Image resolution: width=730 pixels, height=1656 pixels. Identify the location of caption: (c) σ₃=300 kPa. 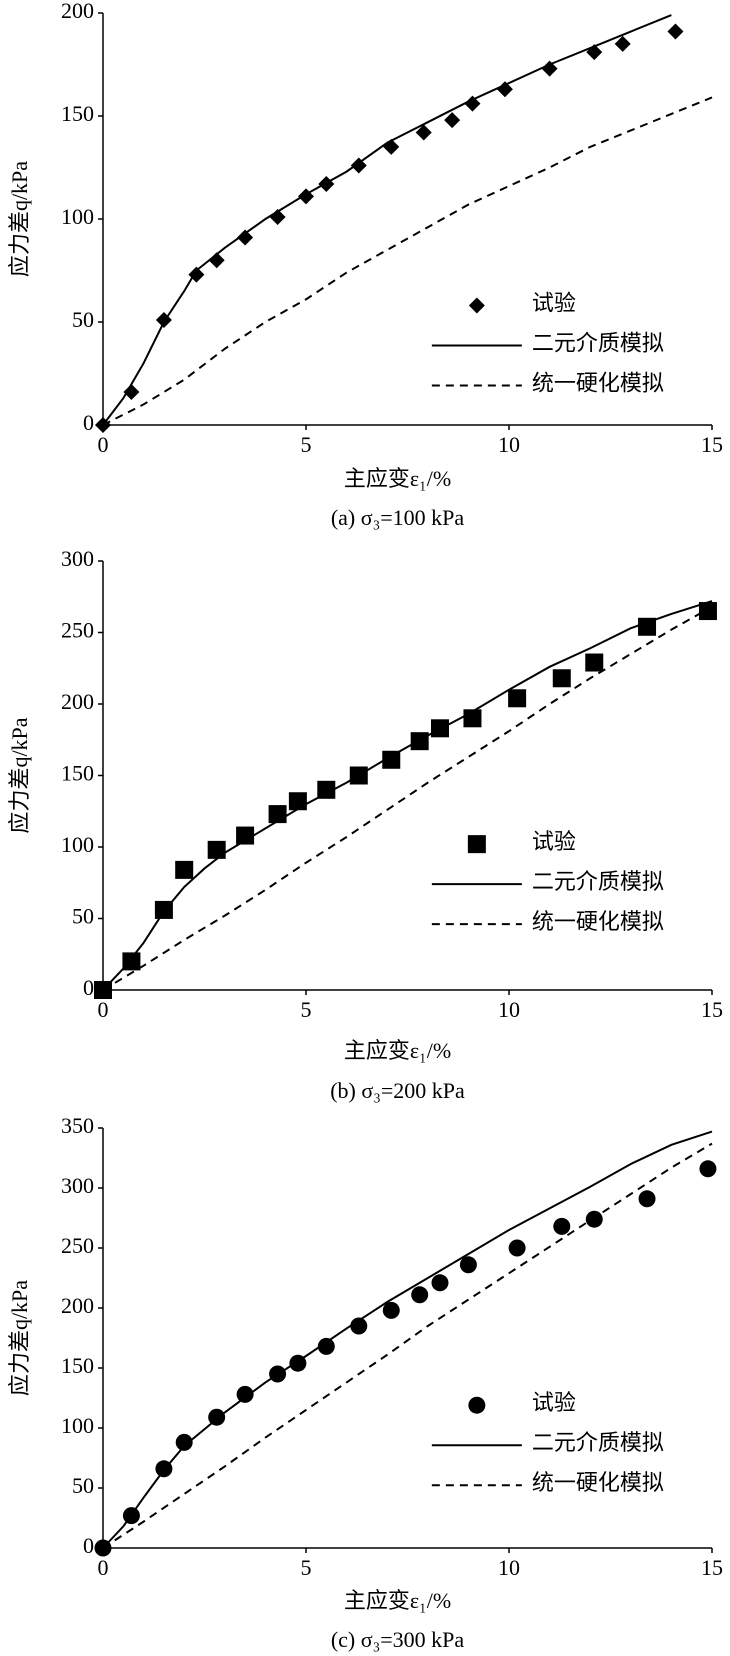
(398, 1639).